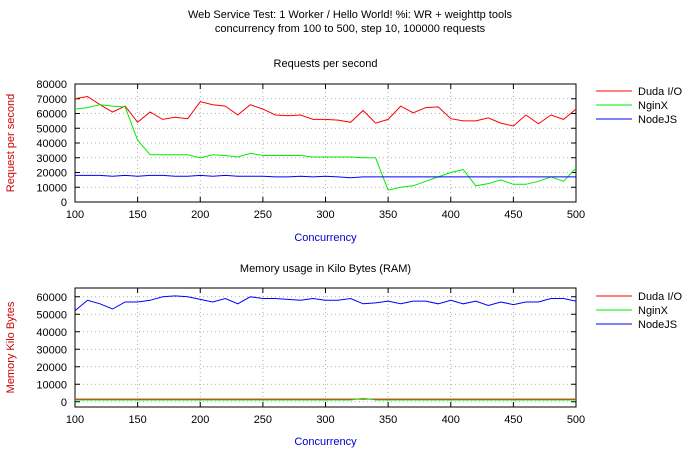 This screenshot has width=700, height=450. Describe the element at coordinates (325, 111) in the screenshot. I see `series-line-duda-i-o` at that location.